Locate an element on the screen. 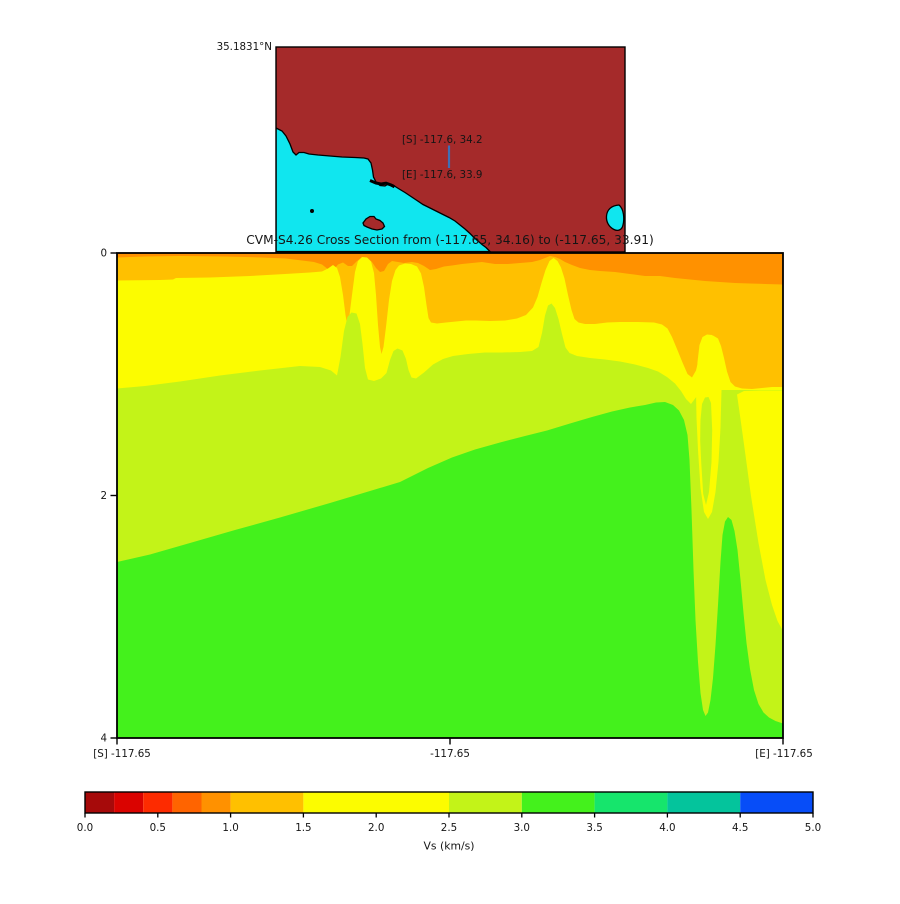 The height and width of the screenshot is (904, 900). colorbar-ticks is located at coordinates (449, 815).